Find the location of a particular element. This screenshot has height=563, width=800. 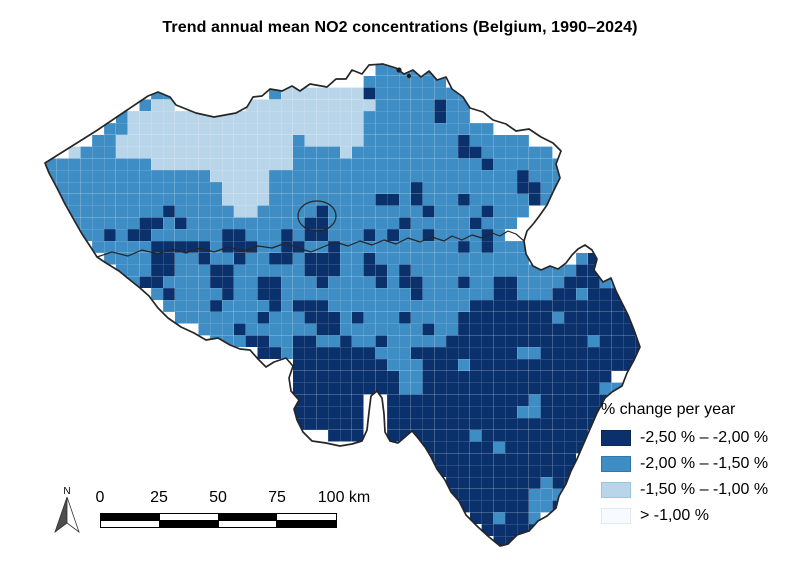

scale-bar-tick-50: 50 is located at coordinates (218, 497).